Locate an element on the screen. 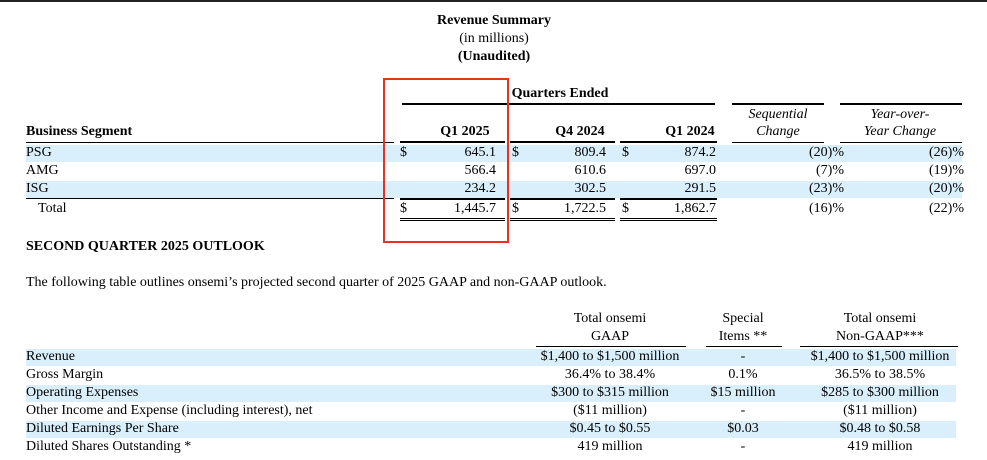 The width and height of the screenshot is (987, 460). outlook-gaap-value: 36.4% to 38.4% is located at coordinates (610, 374).